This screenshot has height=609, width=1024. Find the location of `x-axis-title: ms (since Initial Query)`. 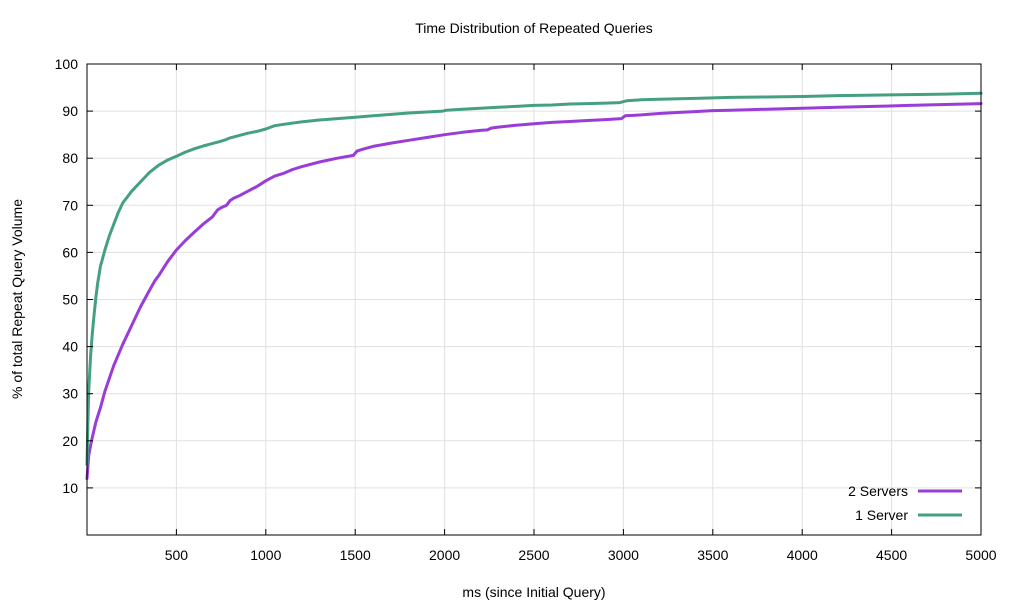

x-axis-title: ms (since Initial Query) is located at coordinates (533, 592).